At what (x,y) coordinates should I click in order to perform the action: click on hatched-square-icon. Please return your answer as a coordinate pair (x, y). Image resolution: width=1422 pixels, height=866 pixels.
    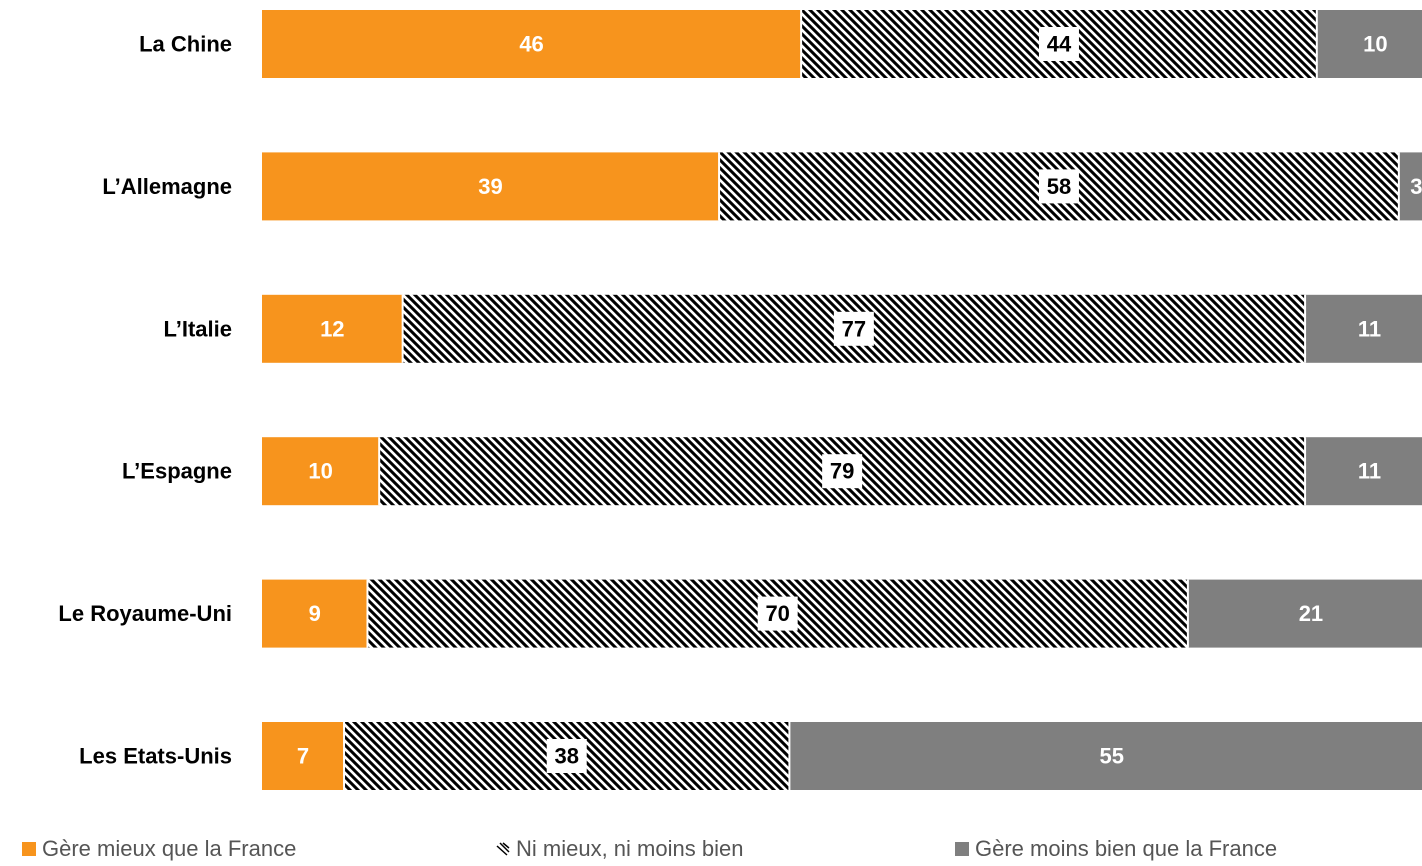
    Looking at the image, I should click on (503, 849).